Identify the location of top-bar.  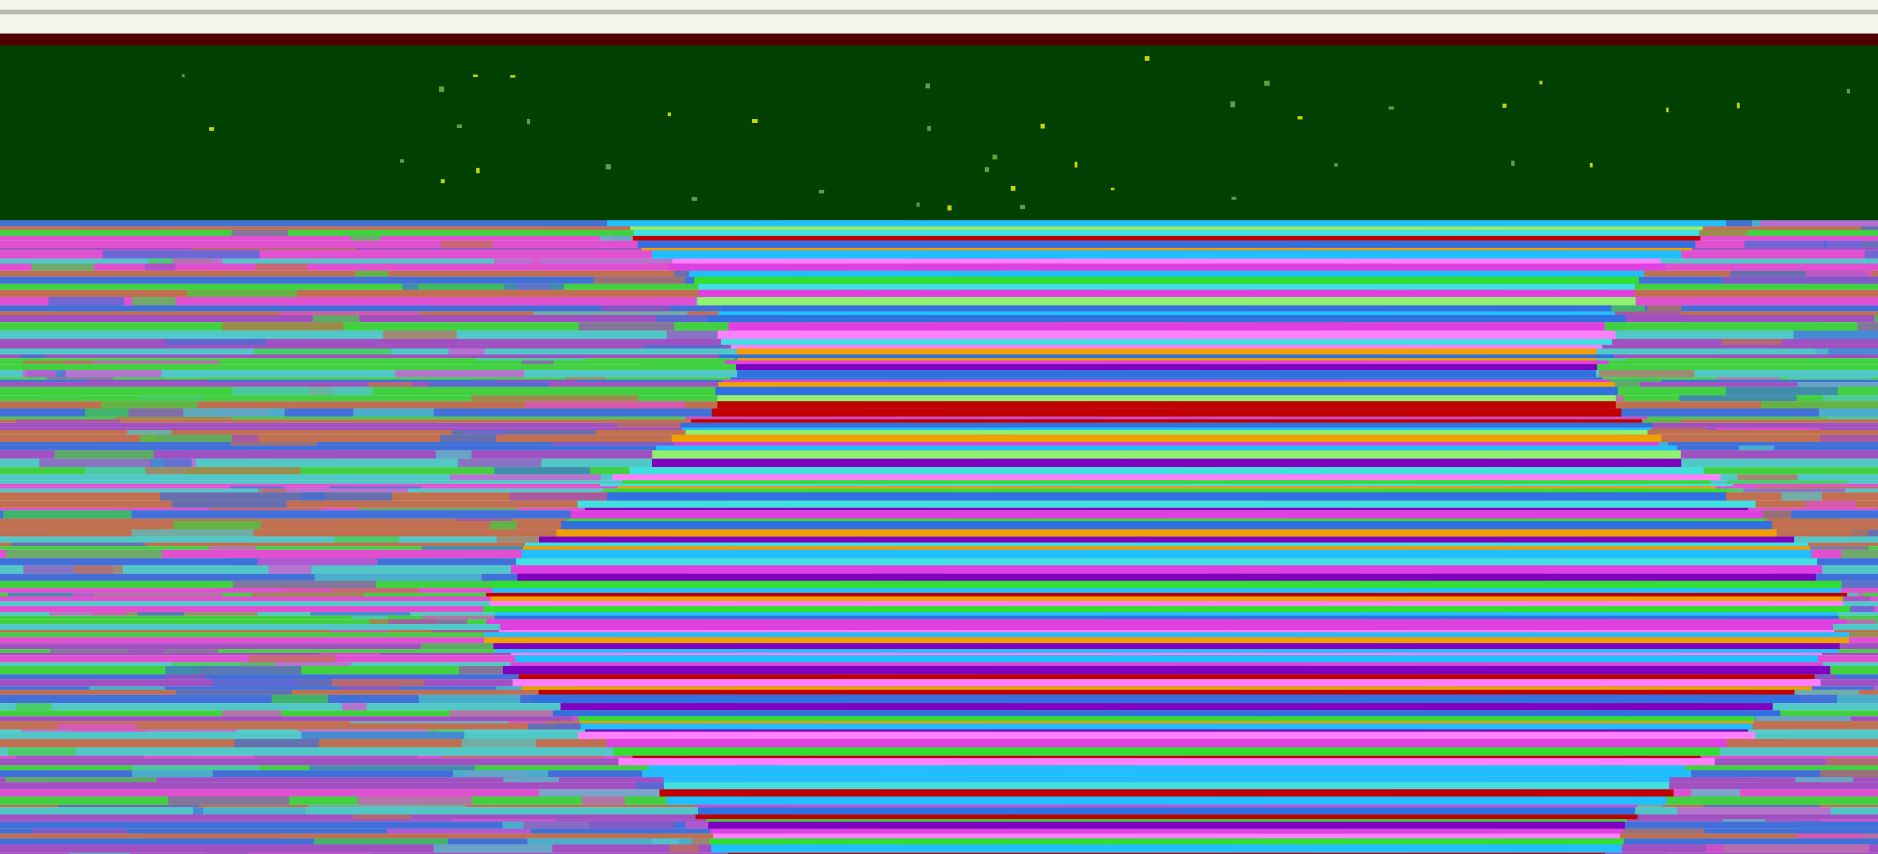
(939, 17).